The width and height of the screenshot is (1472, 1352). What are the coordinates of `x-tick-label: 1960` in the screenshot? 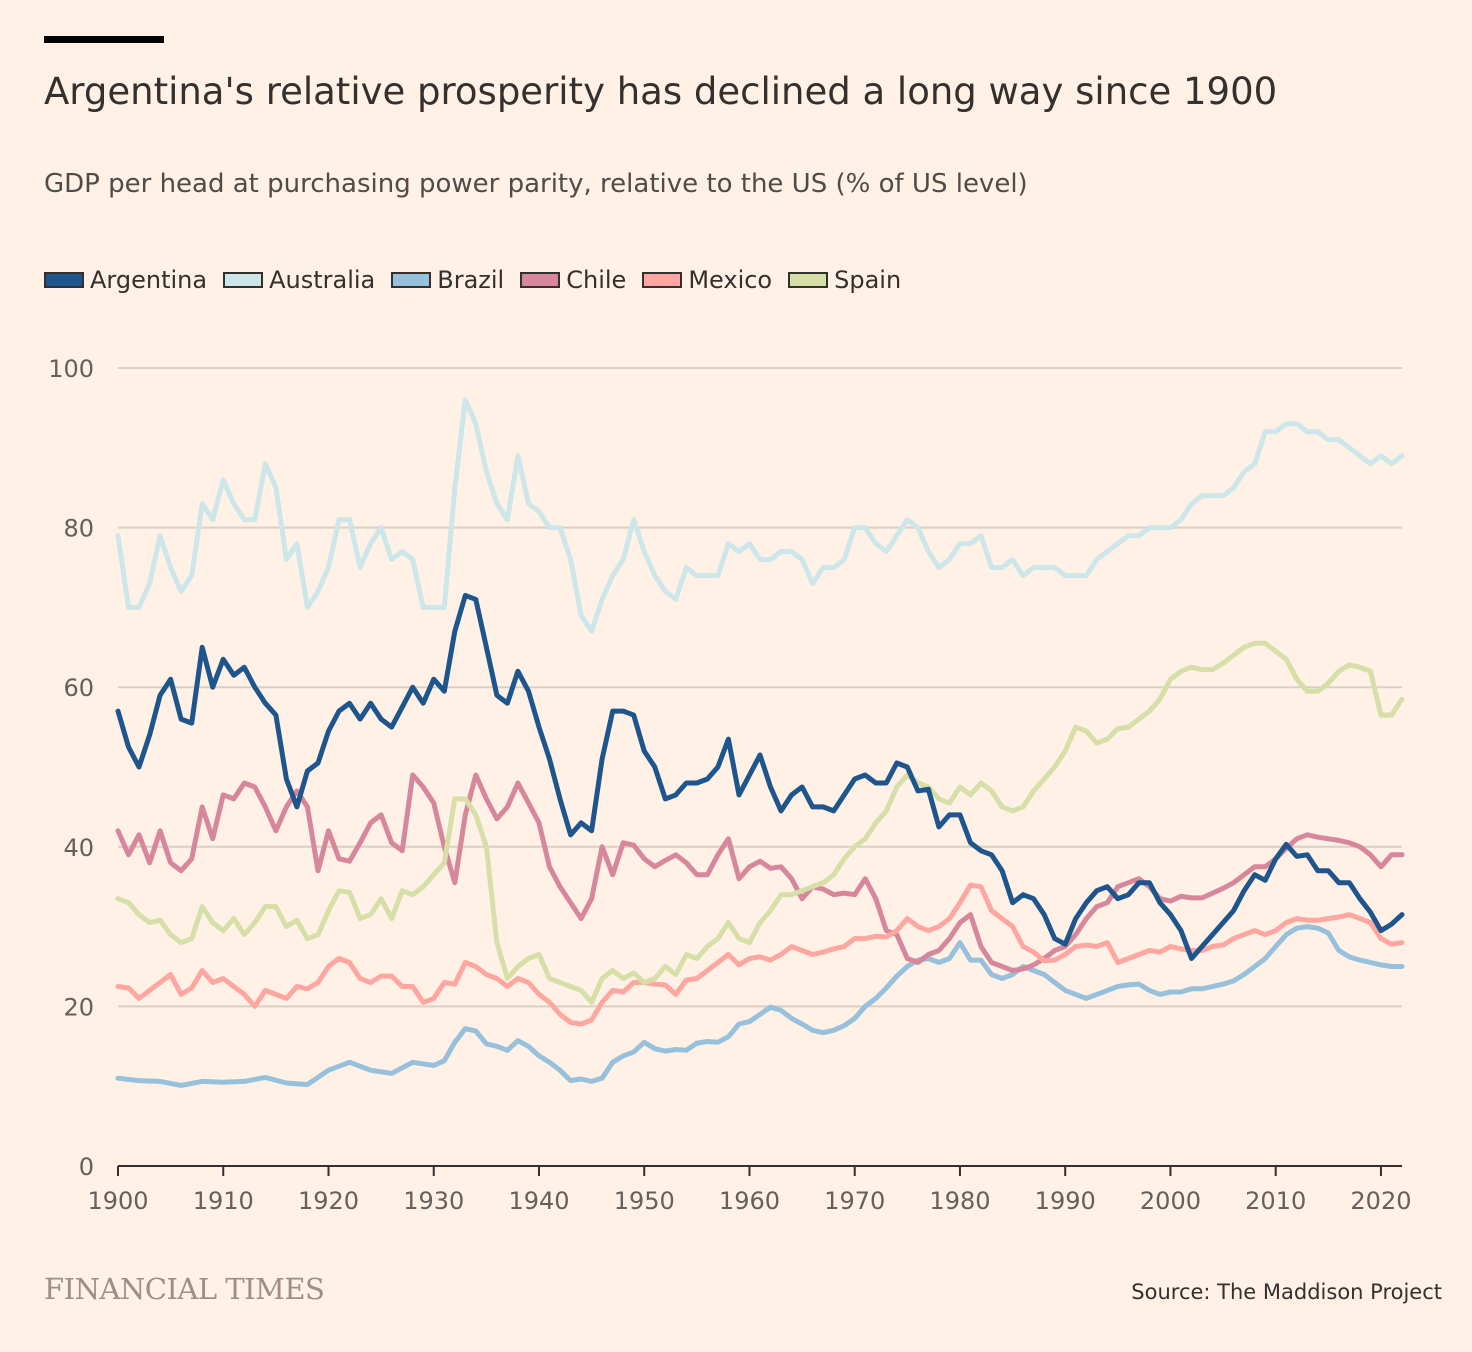 It's located at (749, 1201).